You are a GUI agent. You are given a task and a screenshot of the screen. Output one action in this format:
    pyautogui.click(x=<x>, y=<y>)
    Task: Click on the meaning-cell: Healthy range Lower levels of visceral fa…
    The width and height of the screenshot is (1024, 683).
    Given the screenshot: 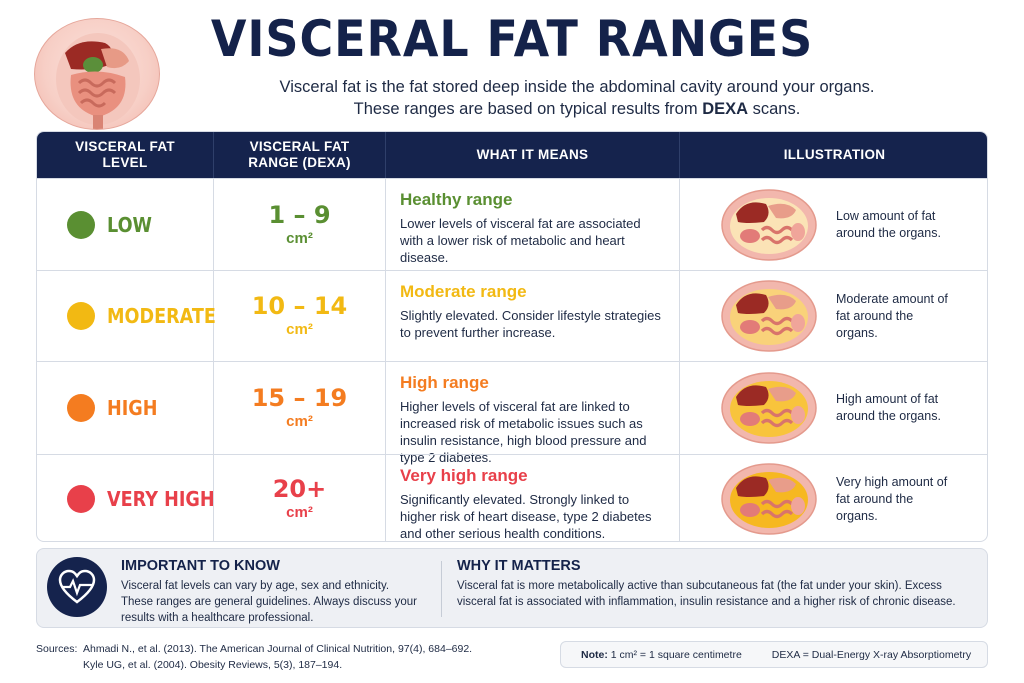 What is the action you would take?
    pyautogui.click(x=533, y=224)
    